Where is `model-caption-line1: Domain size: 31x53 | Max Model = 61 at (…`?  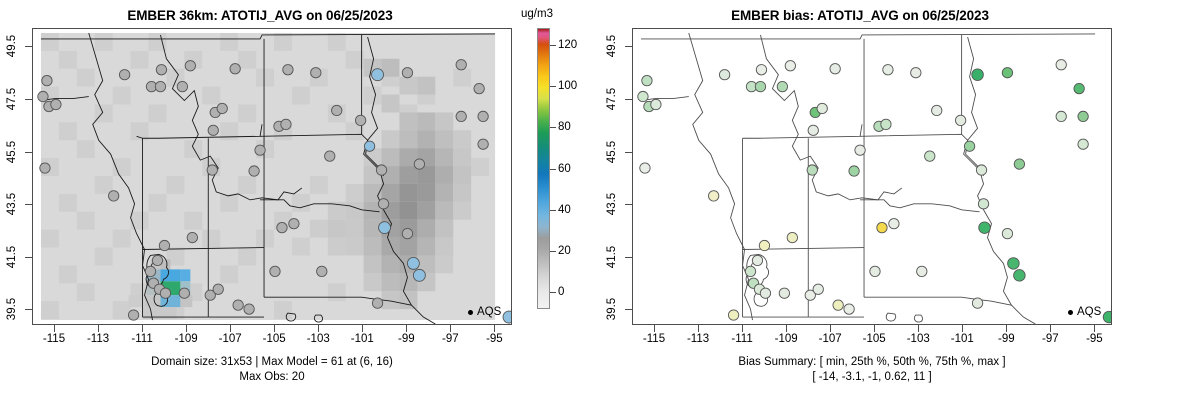 model-caption-line1: Domain size: 31x53 | Max Model = 61 at (… is located at coordinates (272, 362).